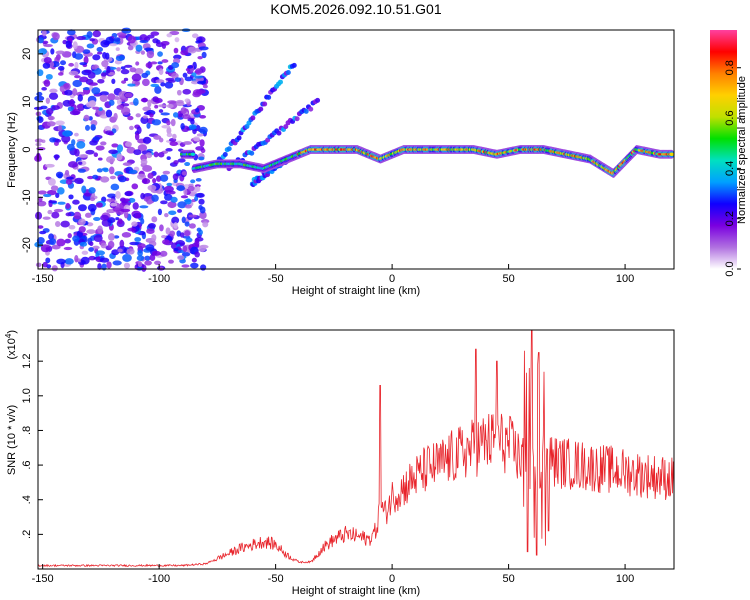 Image resolution: width=750 pixels, height=600 pixels. What do you see at coordinates (730, 268) in the screenshot?
I see `colorbar-tick-label: 0.0` at bounding box center [730, 268].